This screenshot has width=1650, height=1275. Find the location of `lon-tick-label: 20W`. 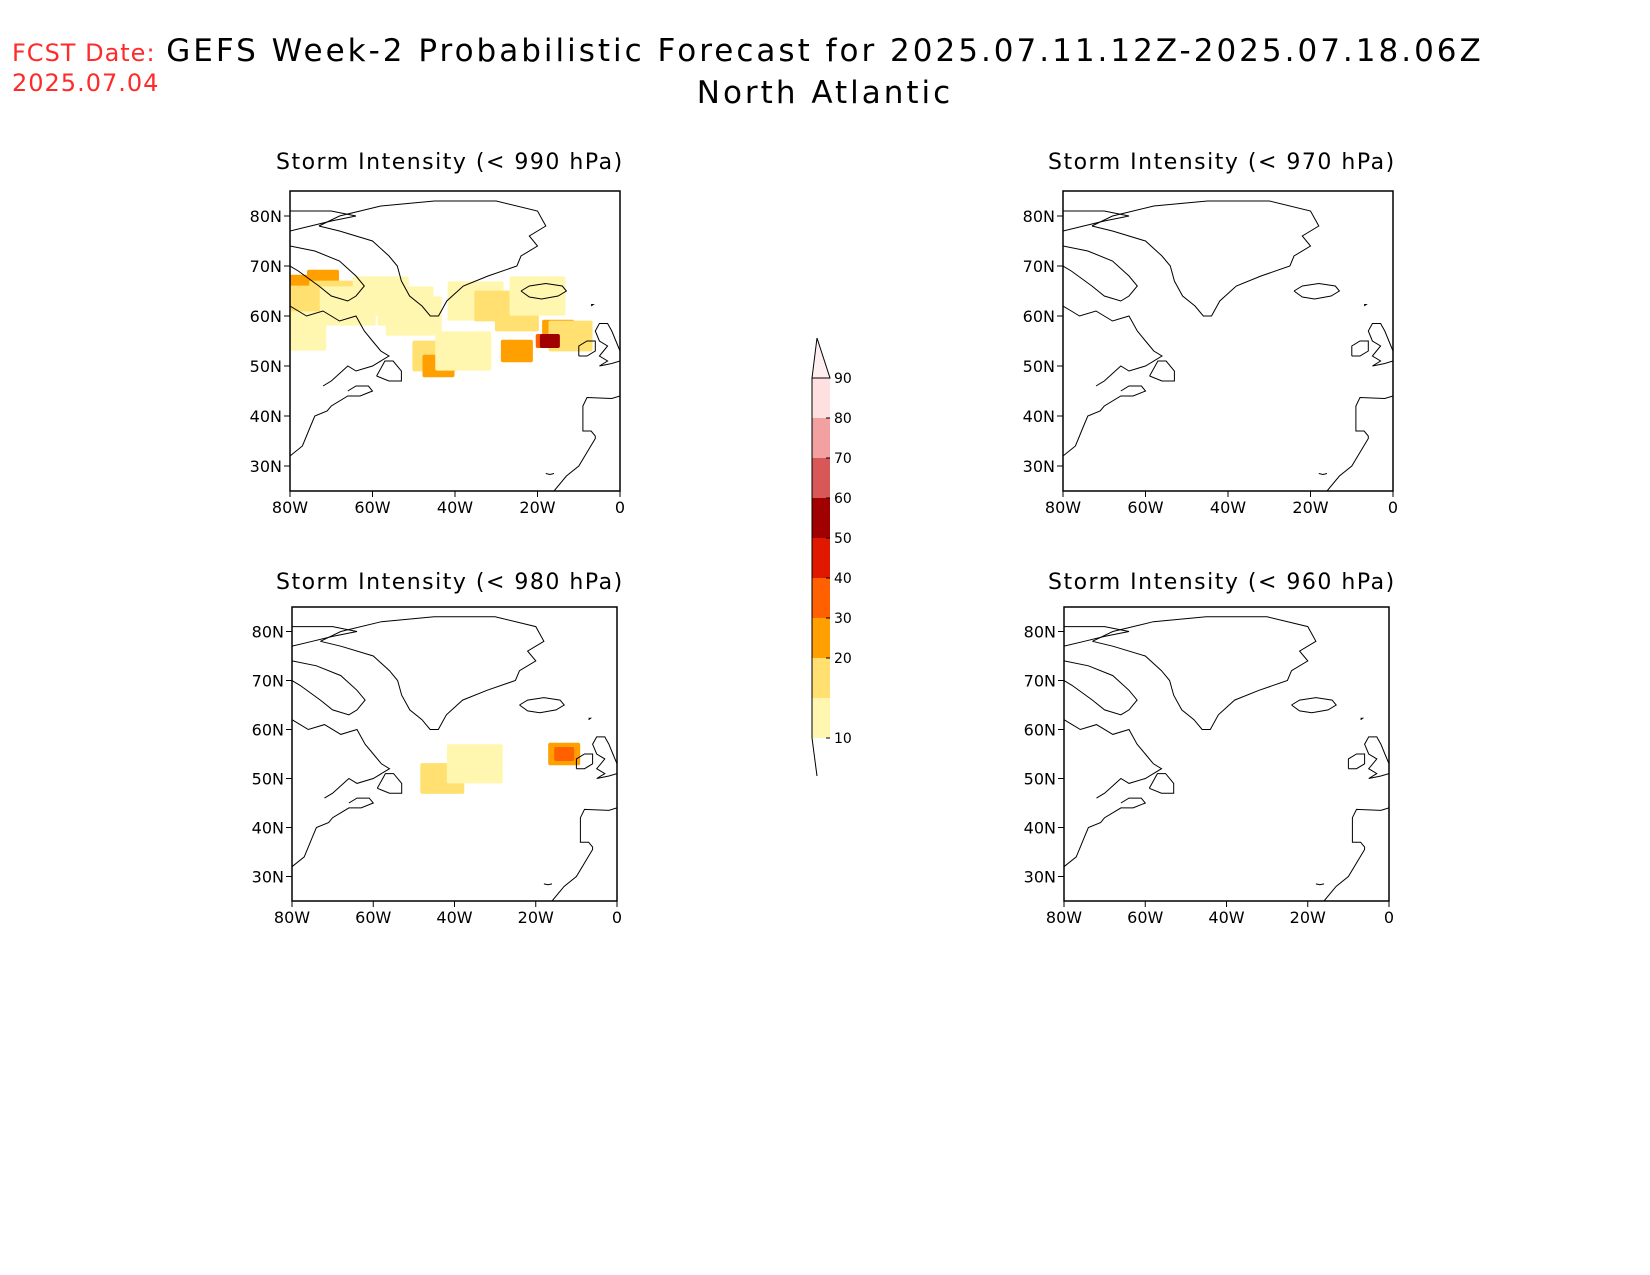

lon-tick-label: 20W is located at coordinates (1308, 917).